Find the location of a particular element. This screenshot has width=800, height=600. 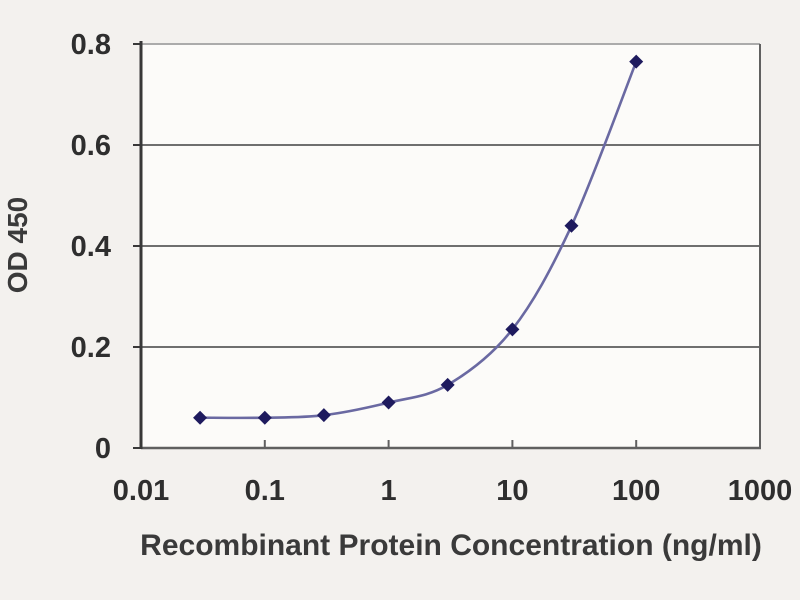

x-tick-label: 1000 is located at coordinates (760, 491).